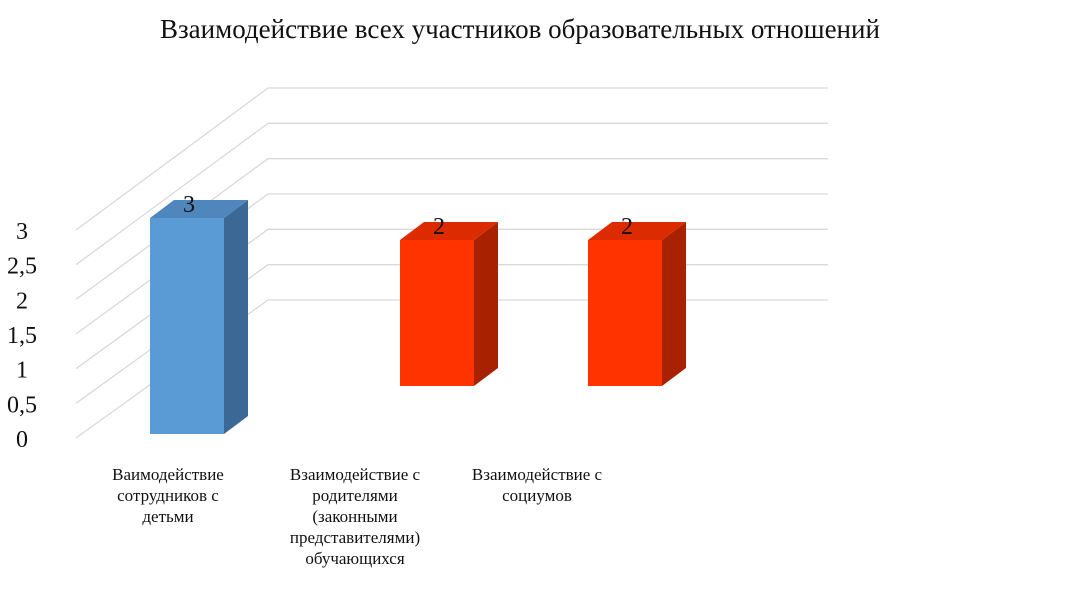  I want to click on y-tick-label: 3, so click(22, 232).